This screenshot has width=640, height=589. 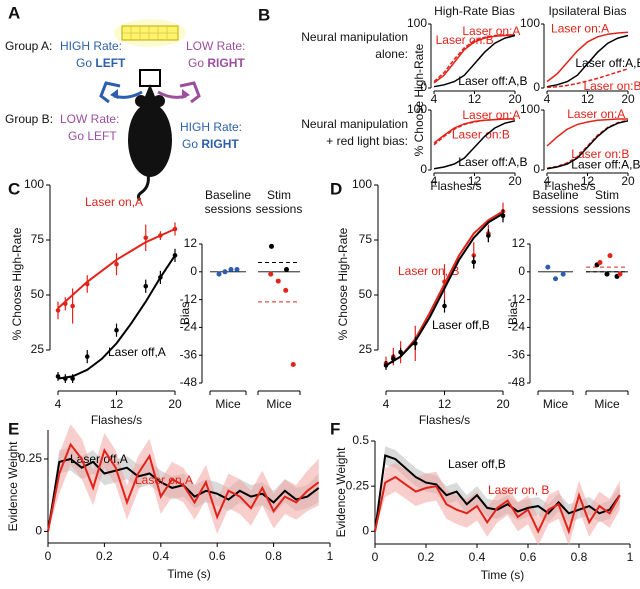 I want to click on legend-label: Laser on,A, so click(x=164, y=480).